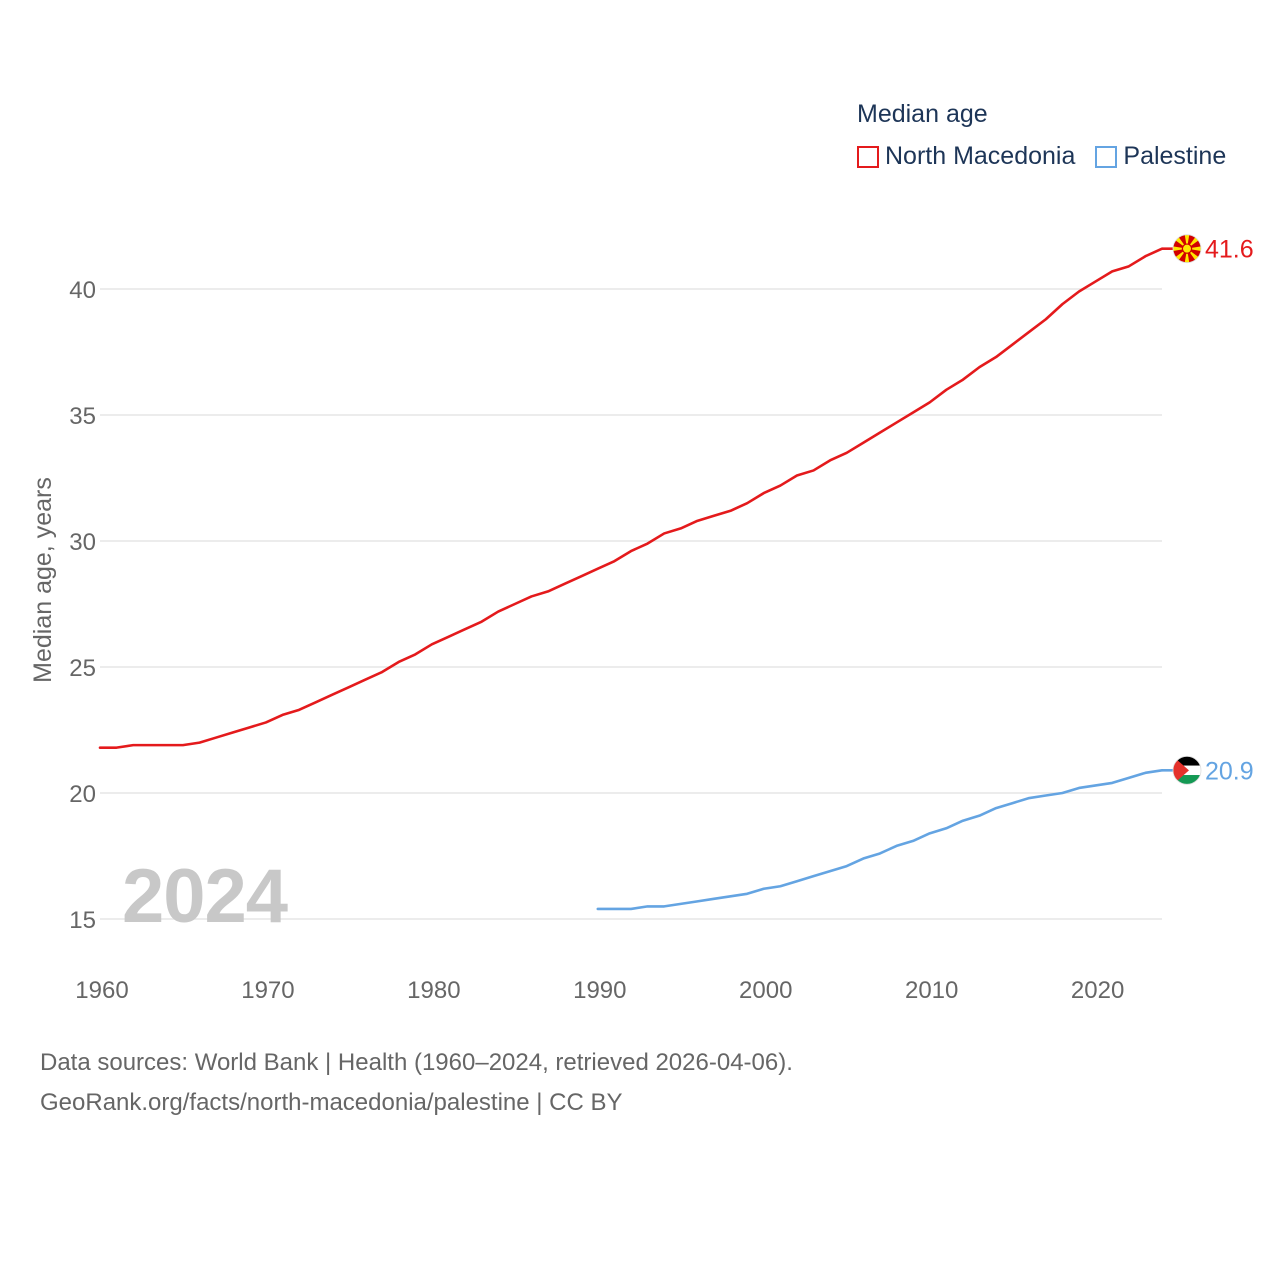 The width and height of the screenshot is (1280, 1280). I want to click on legend-label-north-macedonia: North Macedonia, so click(980, 156).